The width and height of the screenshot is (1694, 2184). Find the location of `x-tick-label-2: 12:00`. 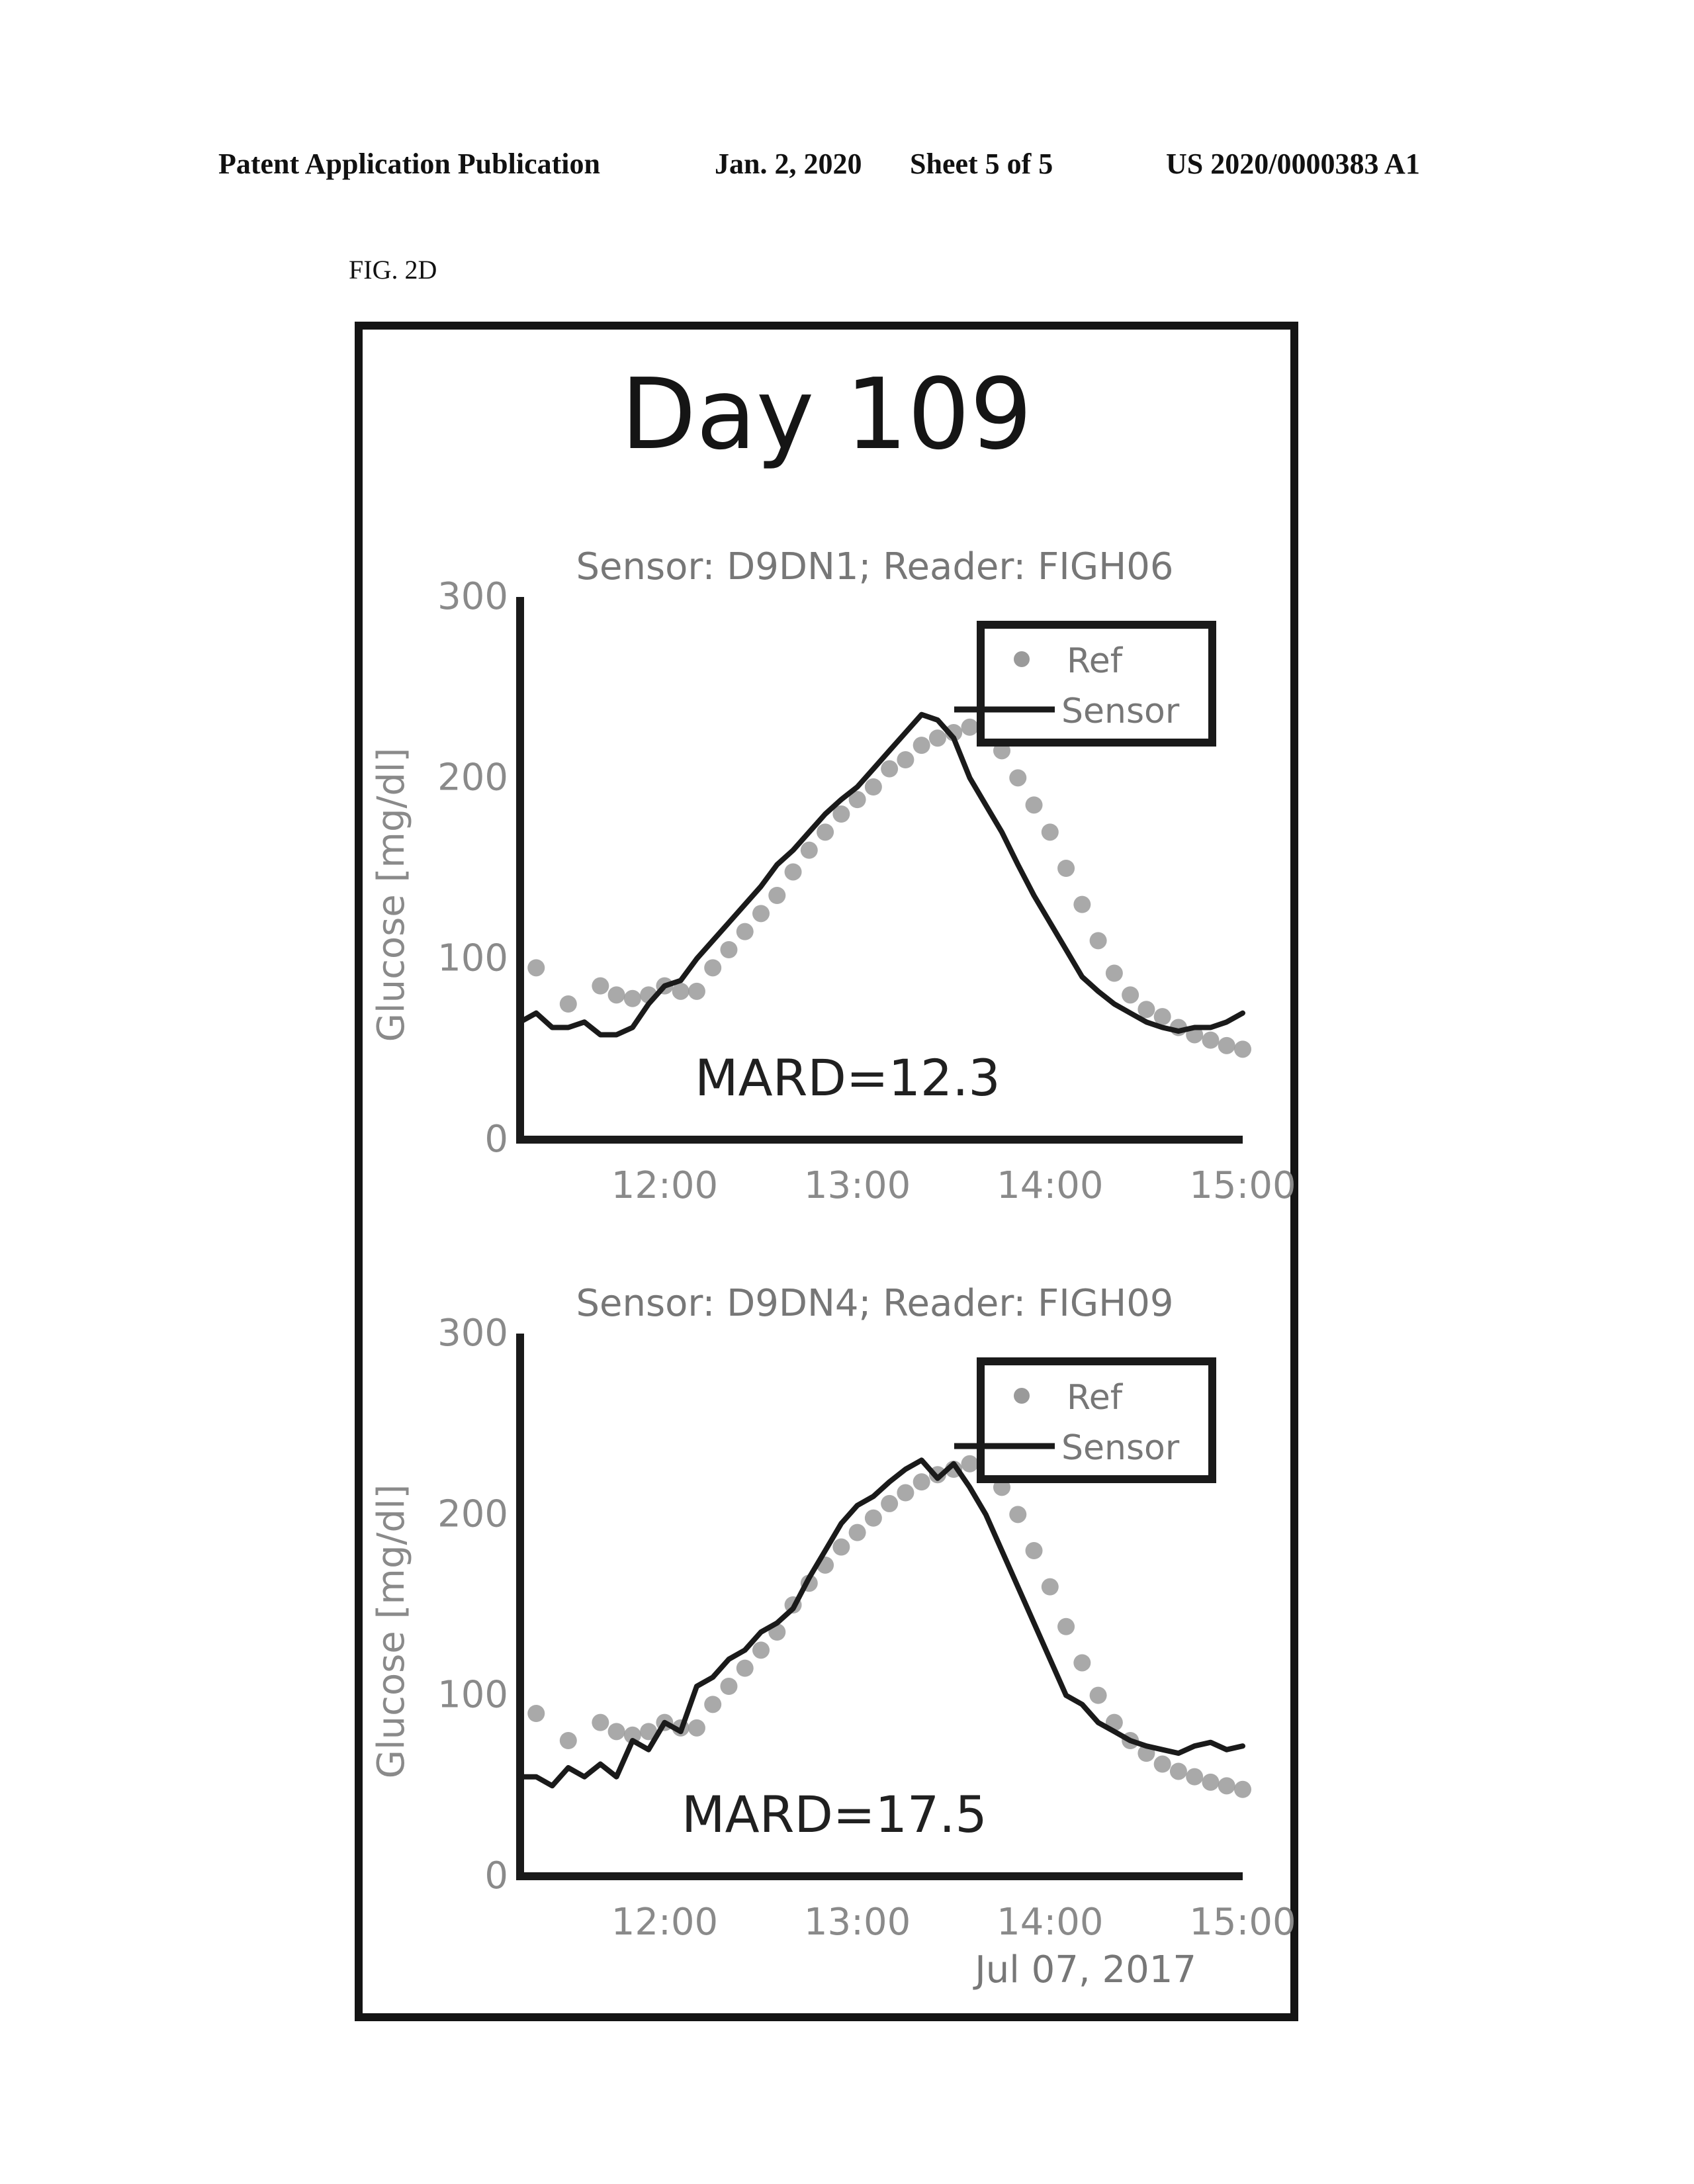

x-tick-label-2: 12:00 is located at coordinates (664, 1922).